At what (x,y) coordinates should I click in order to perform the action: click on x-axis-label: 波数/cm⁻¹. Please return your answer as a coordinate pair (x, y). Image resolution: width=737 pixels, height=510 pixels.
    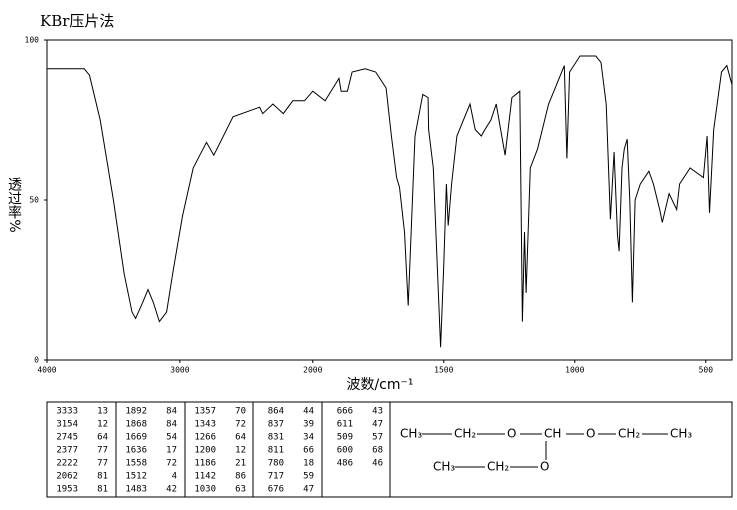
    Looking at the image, I should click on (379, 385).